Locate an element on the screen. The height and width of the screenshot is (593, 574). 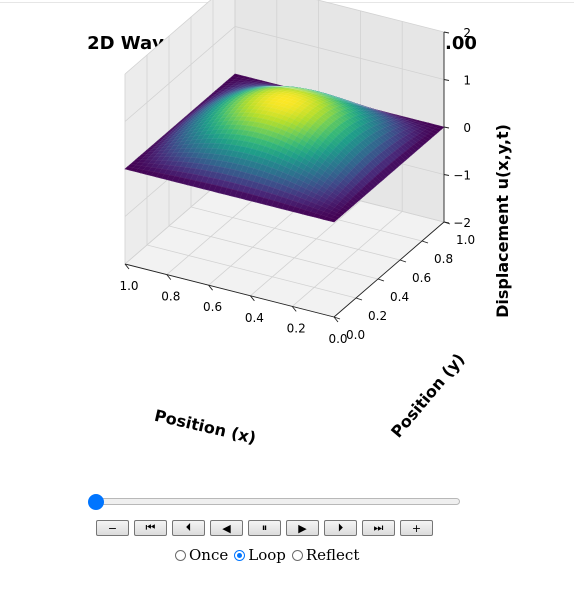
mode-once-label: Once is located at coordinates (209, 555).